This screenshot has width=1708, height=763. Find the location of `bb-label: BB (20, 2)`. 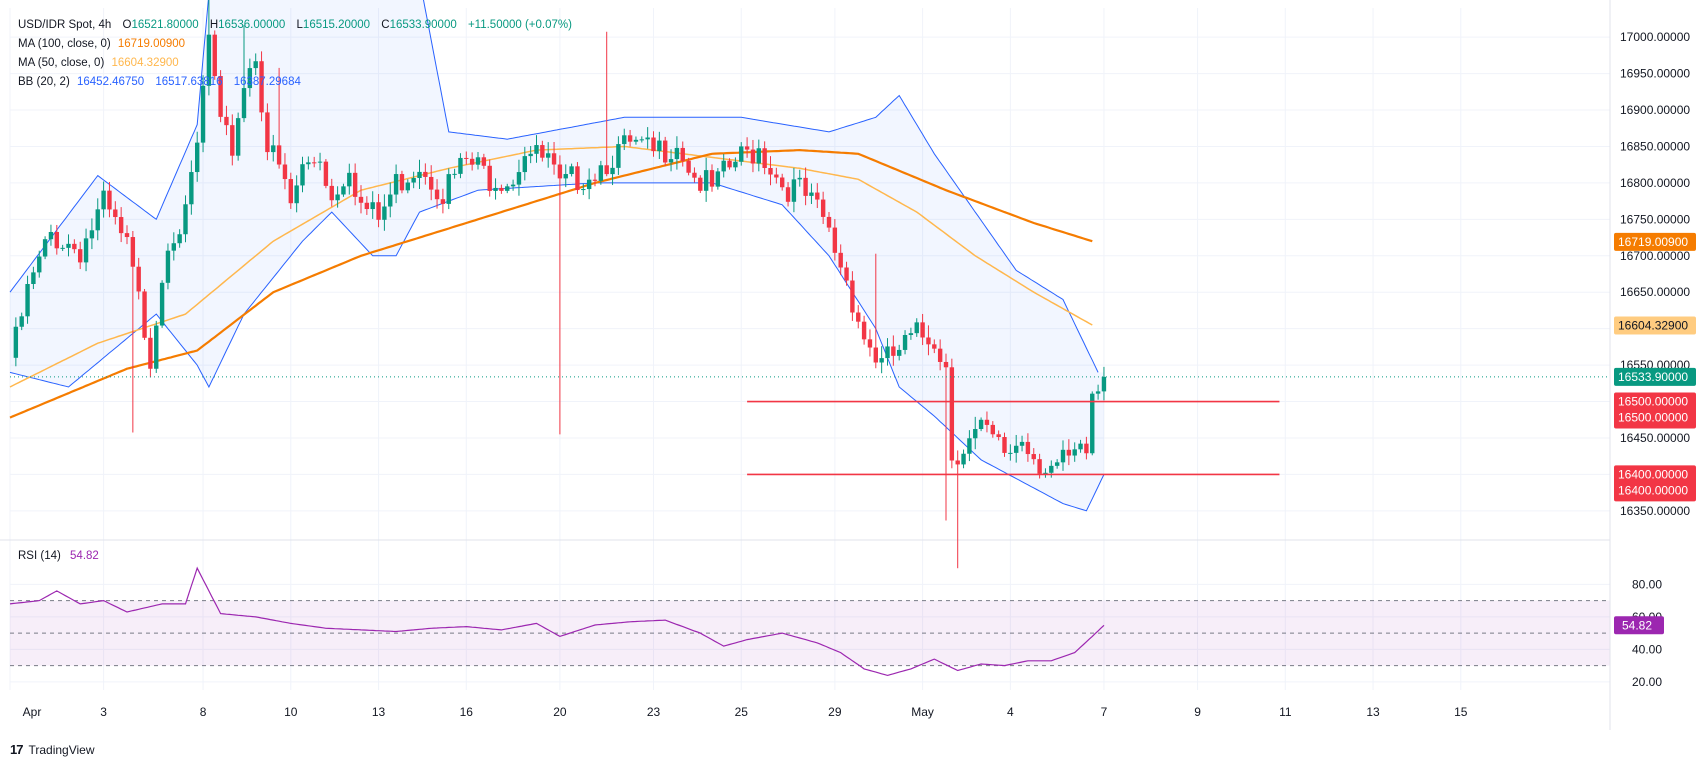

bb-label: BB (20, 2) is located at coordinates (44, 82).